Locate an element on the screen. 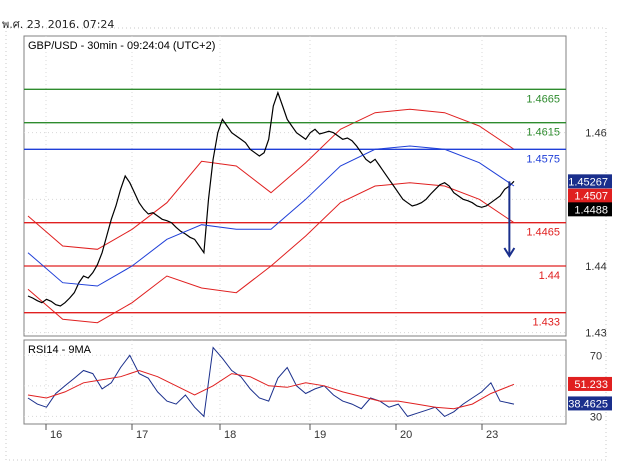 The image size is (626, 462). price-tag-label: 38.4625 is located at coordinates (588, 404).